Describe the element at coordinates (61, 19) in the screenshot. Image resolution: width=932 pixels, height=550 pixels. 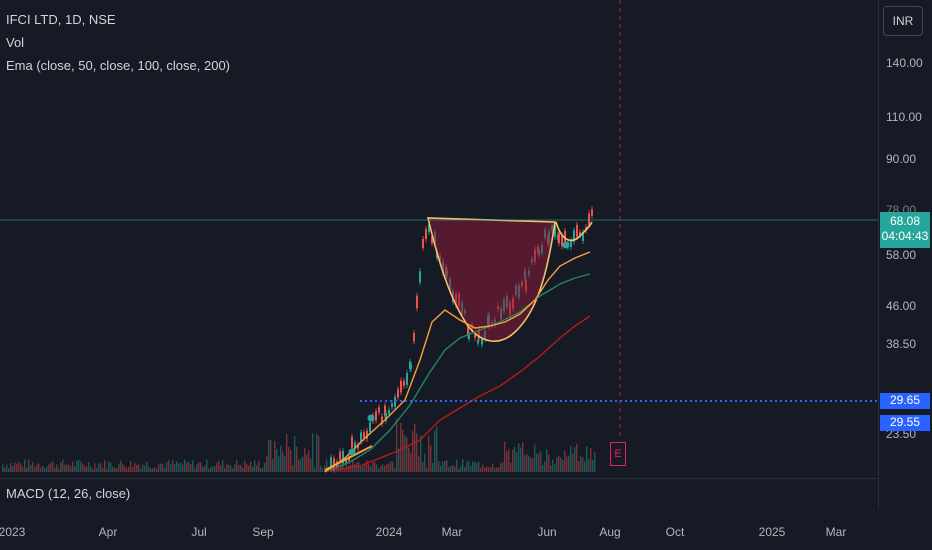
I see `symbol-legend: IFCI LTD, 1D, NSE` at that location.